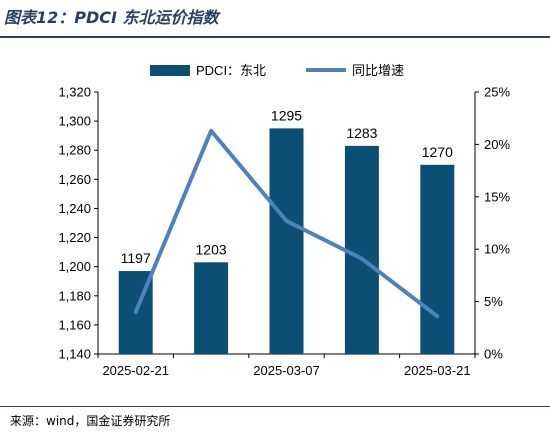 This screenshot has height=436, width=550. Describe the element at coordinates (437, 152) in the screenshot. I see `bar-data-label: 1270` at that location.